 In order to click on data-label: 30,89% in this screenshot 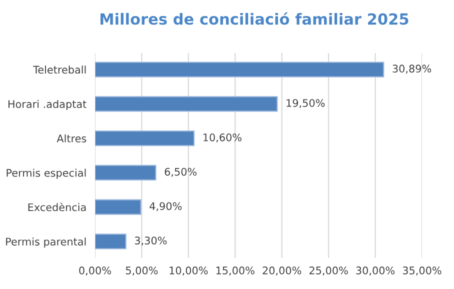, I will do `click(412, 69)`.